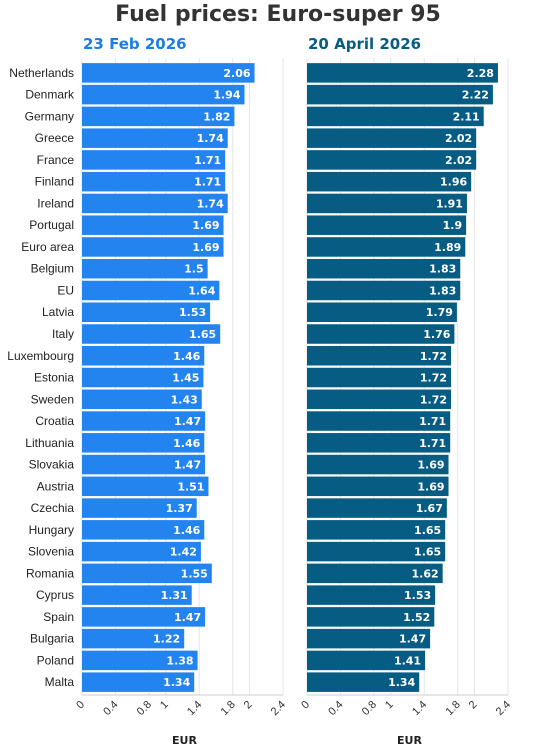 The width and height of the screenshot is (556, 752). Describe the element at coordinates (449, 203) in the screenshot. I see `data-label: 1.91` at that location.